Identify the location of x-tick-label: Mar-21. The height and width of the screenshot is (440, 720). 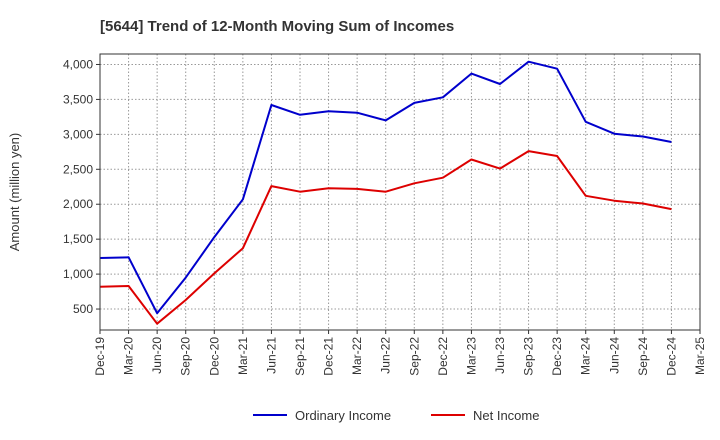
(243, 356).